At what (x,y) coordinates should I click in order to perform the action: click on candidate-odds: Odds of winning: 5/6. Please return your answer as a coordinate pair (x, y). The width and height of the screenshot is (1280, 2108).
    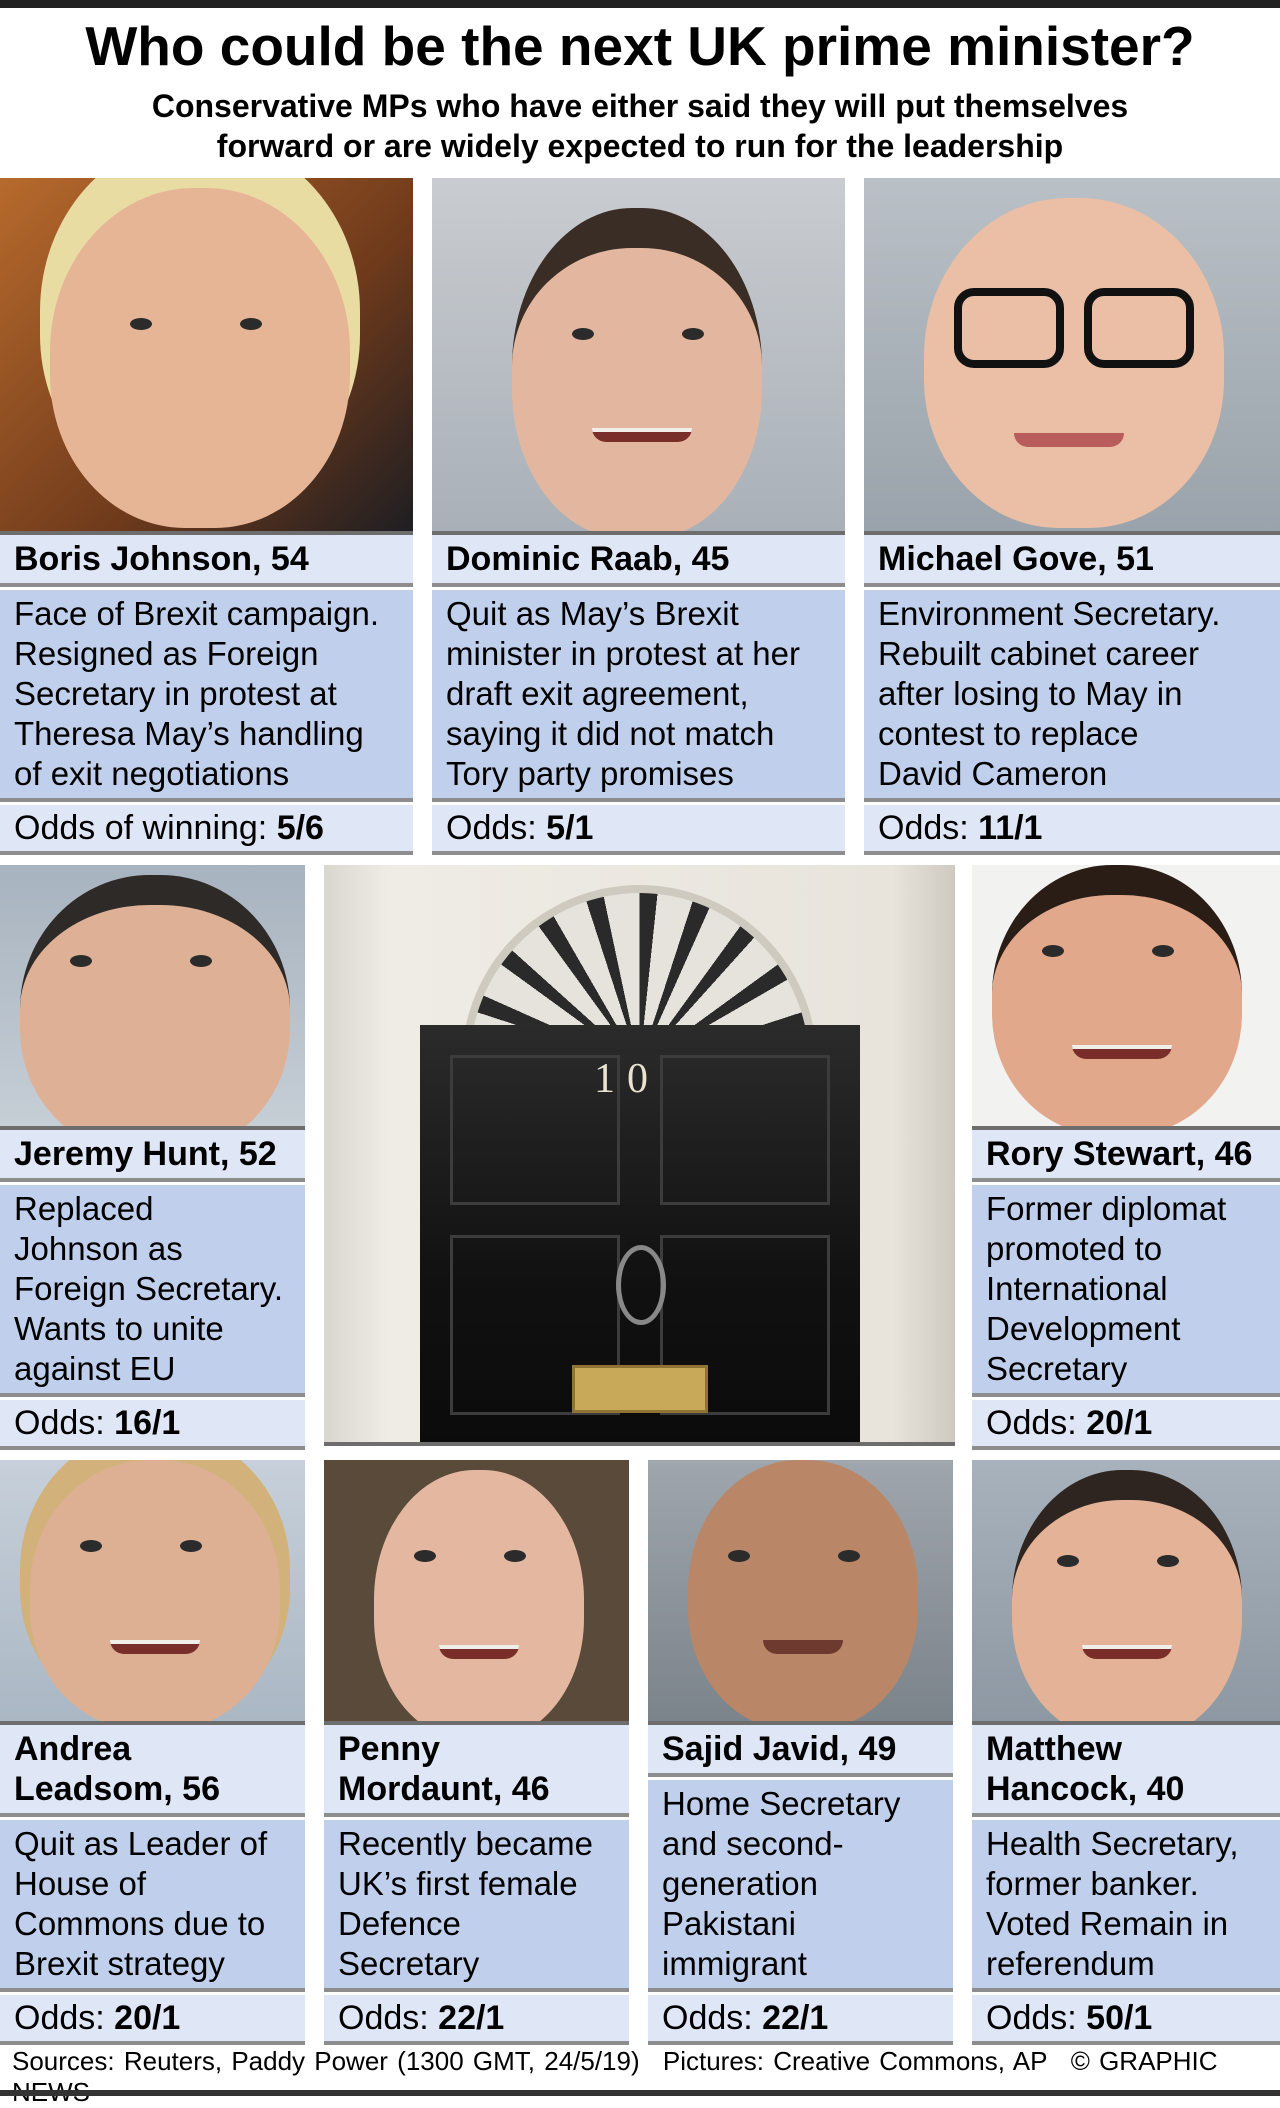
    Looking at the image, I should click on (206, 828).